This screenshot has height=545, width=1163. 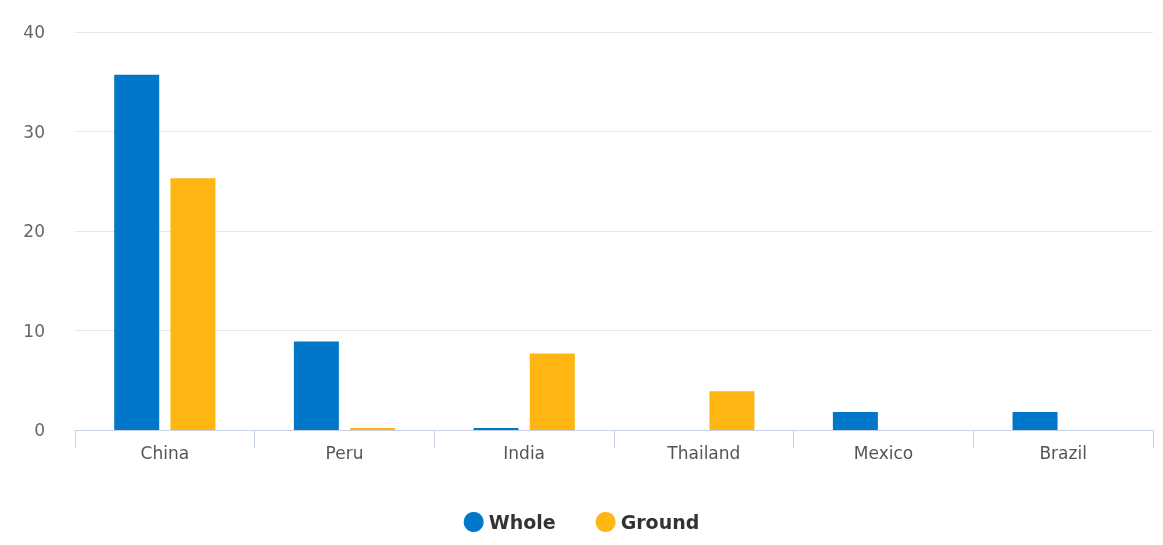 What do you see at coordinates (165, 452) in the screenshot?
I see `x-tick-label: China` at bounding box center [165, 452].